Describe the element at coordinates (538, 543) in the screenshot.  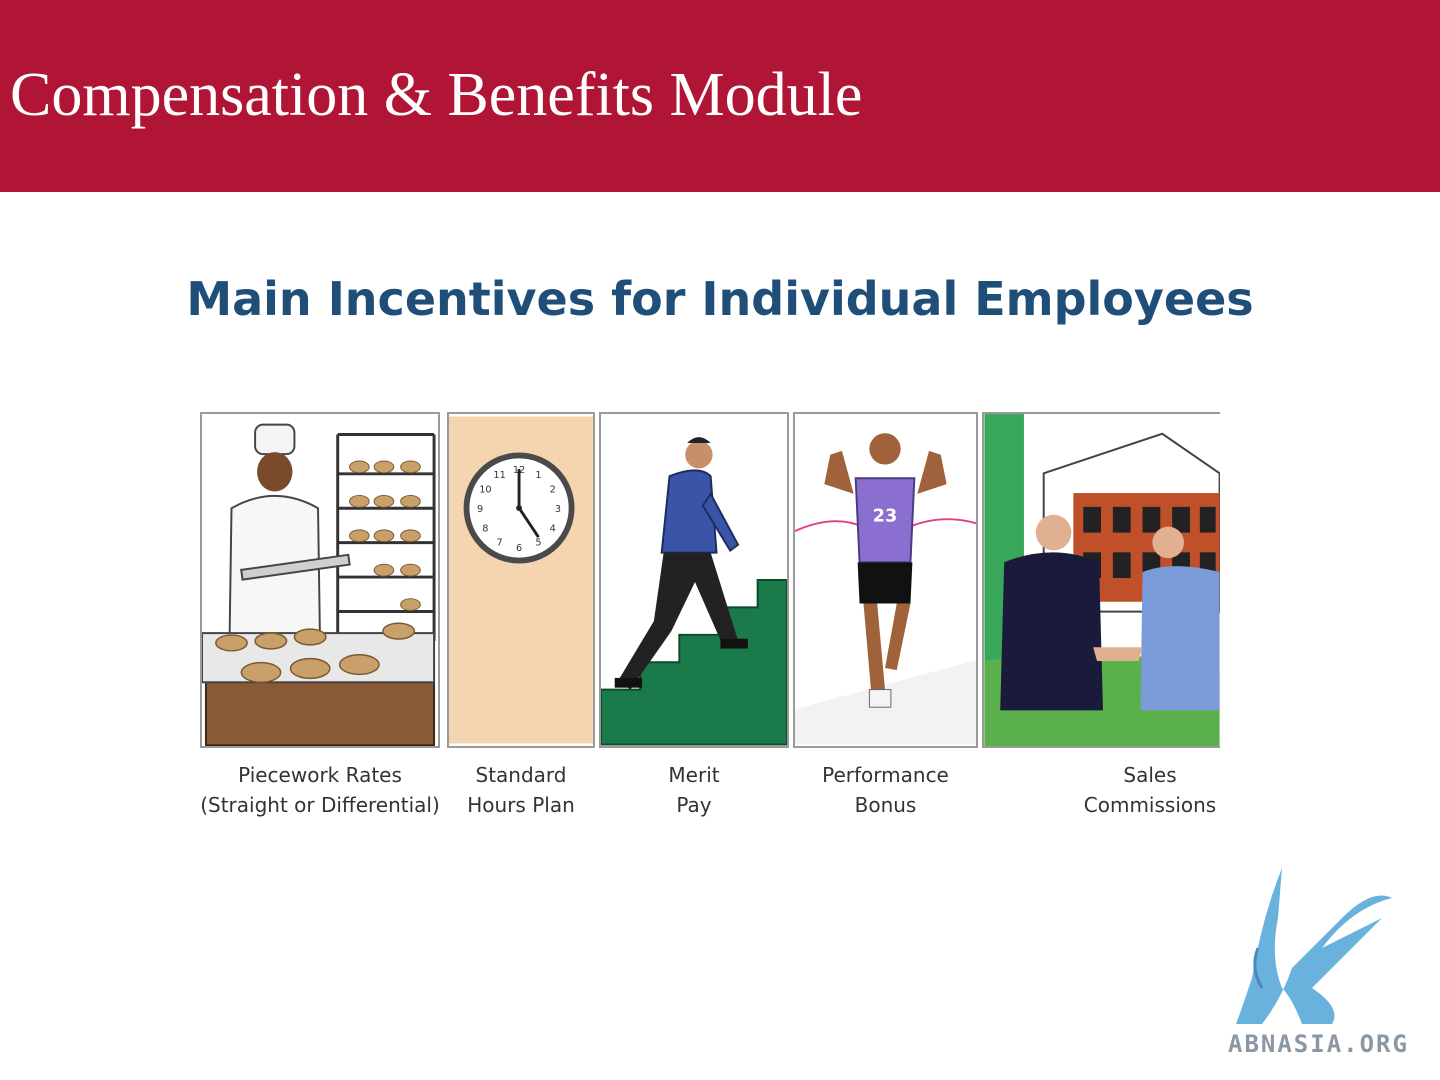
I see `clock-numeral: 5` at that location.